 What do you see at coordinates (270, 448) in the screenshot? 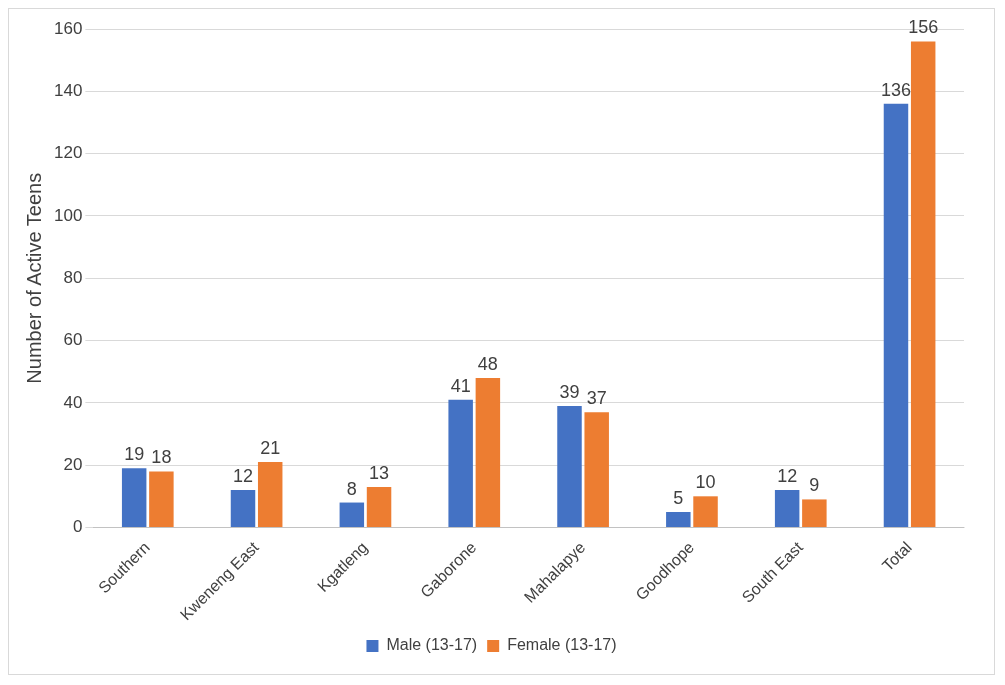
I see `data-label: 21` at bounding box center [270, 448].